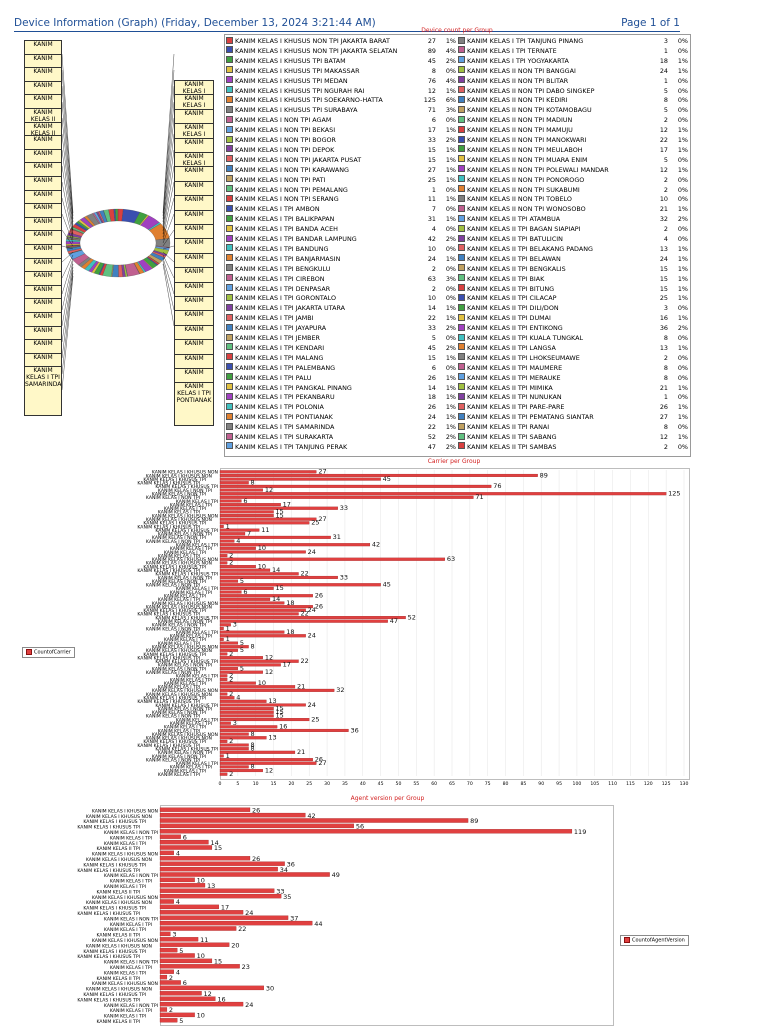  I want to click on bar-value-label: 44, so click(318, 924).